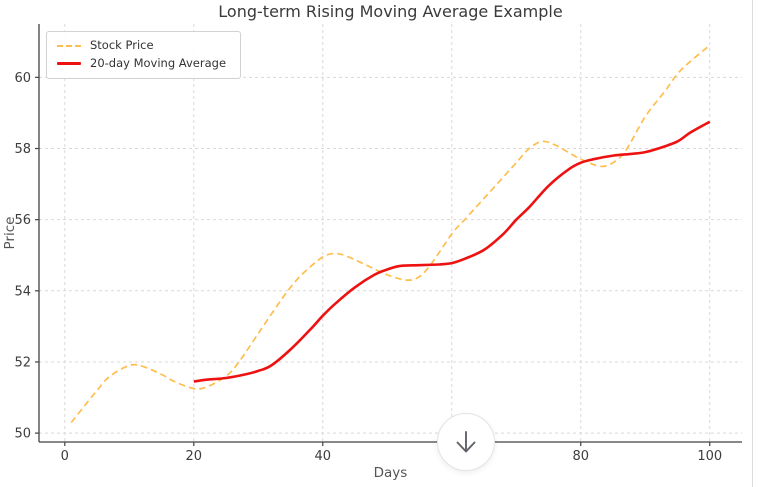 Image resolution: width=782 pixels, height=487 pixels. Describe the element at coordinates (22, 220) in the screenshot. I see `y-tick-label: 56` at that location.